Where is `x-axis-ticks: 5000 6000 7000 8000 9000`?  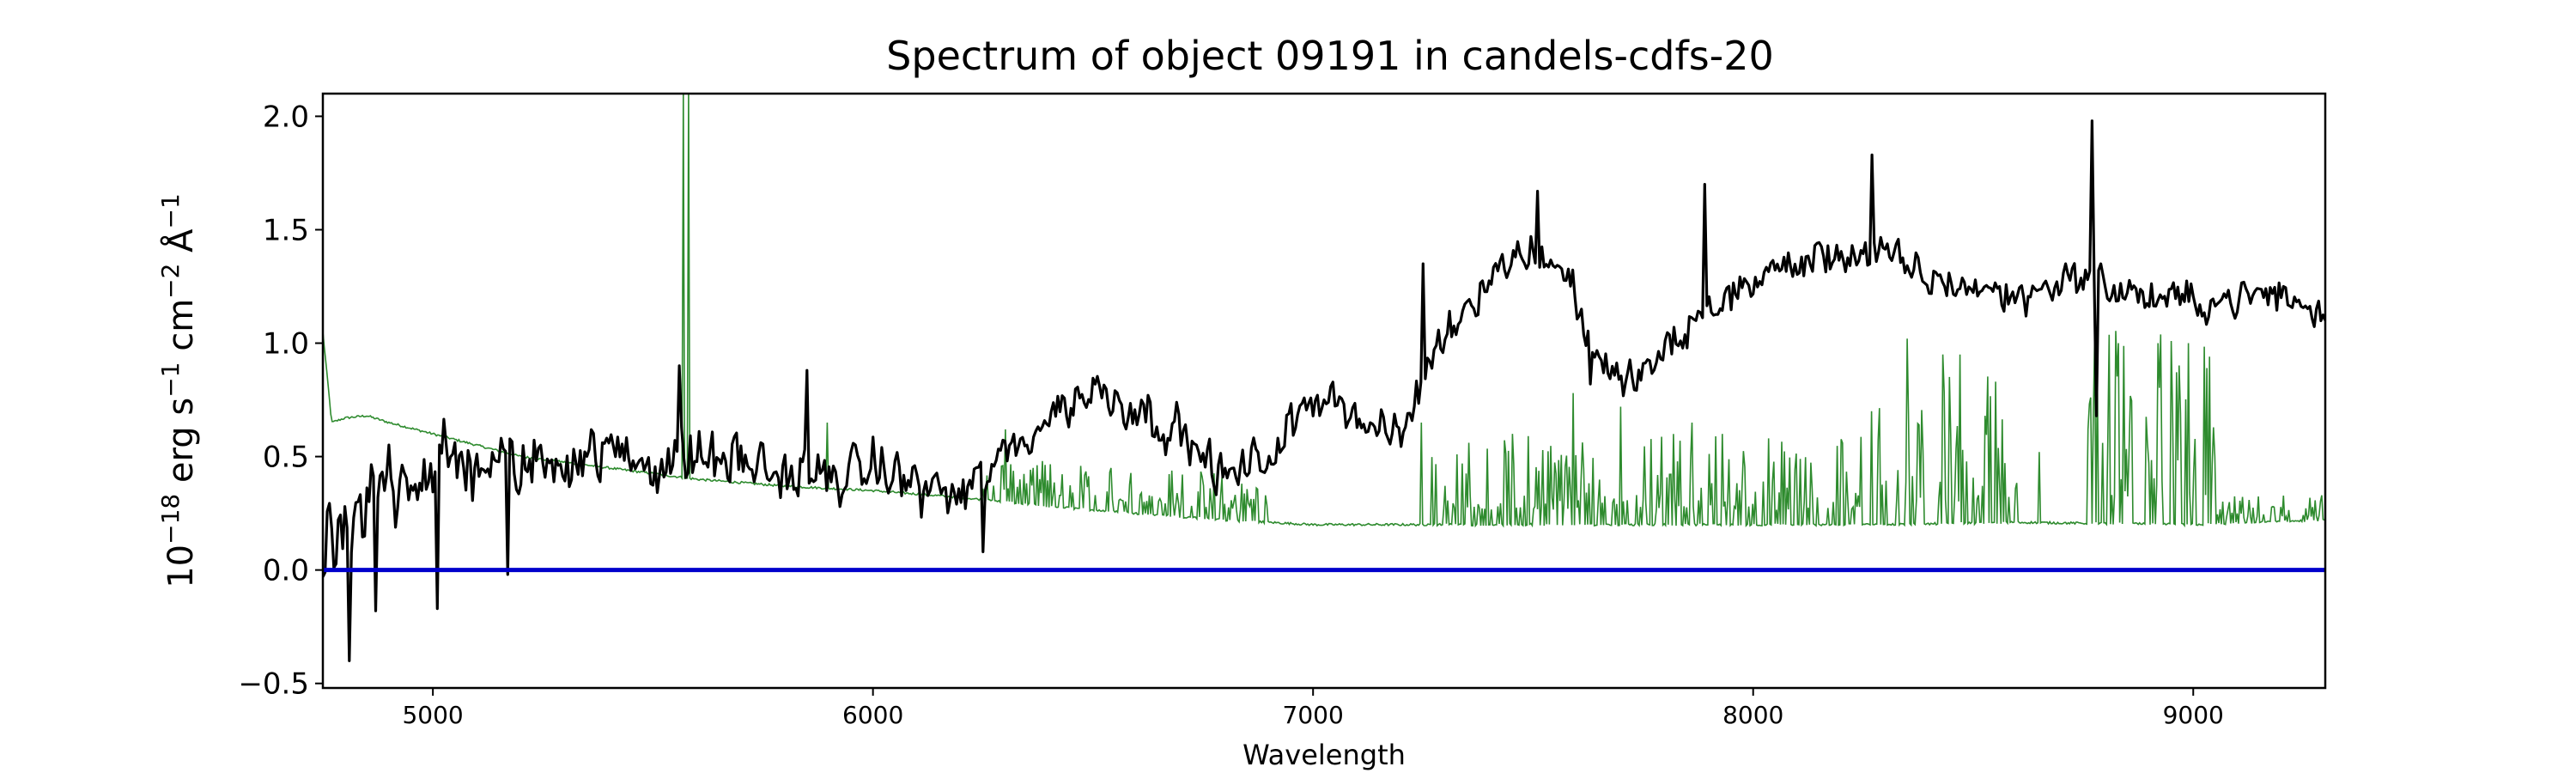 x-axis-ticks: 5000 6000 7000 8000 9000 is located at coordinates (1313, 708).